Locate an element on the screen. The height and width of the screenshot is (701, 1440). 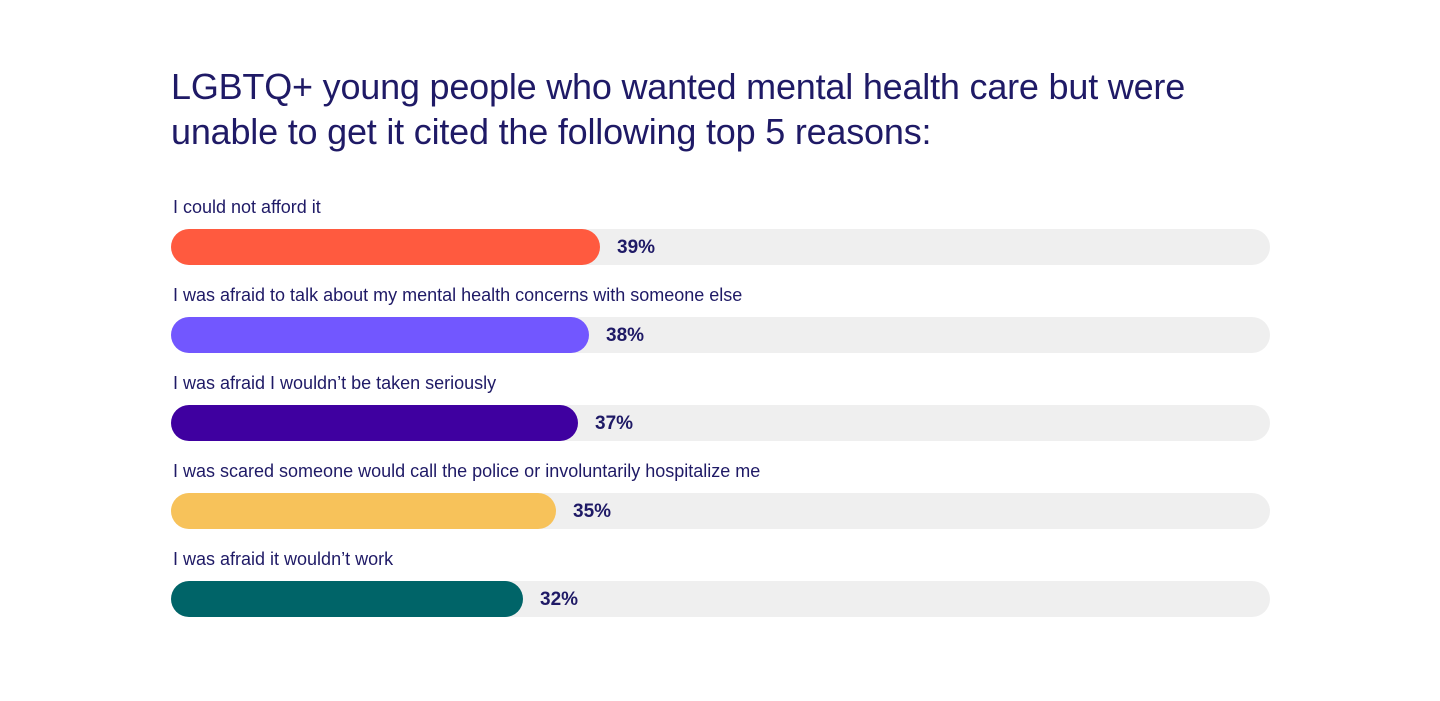
bar-row: I was afraid it wouldn’t work 32% is located at coordinates (720, 588).